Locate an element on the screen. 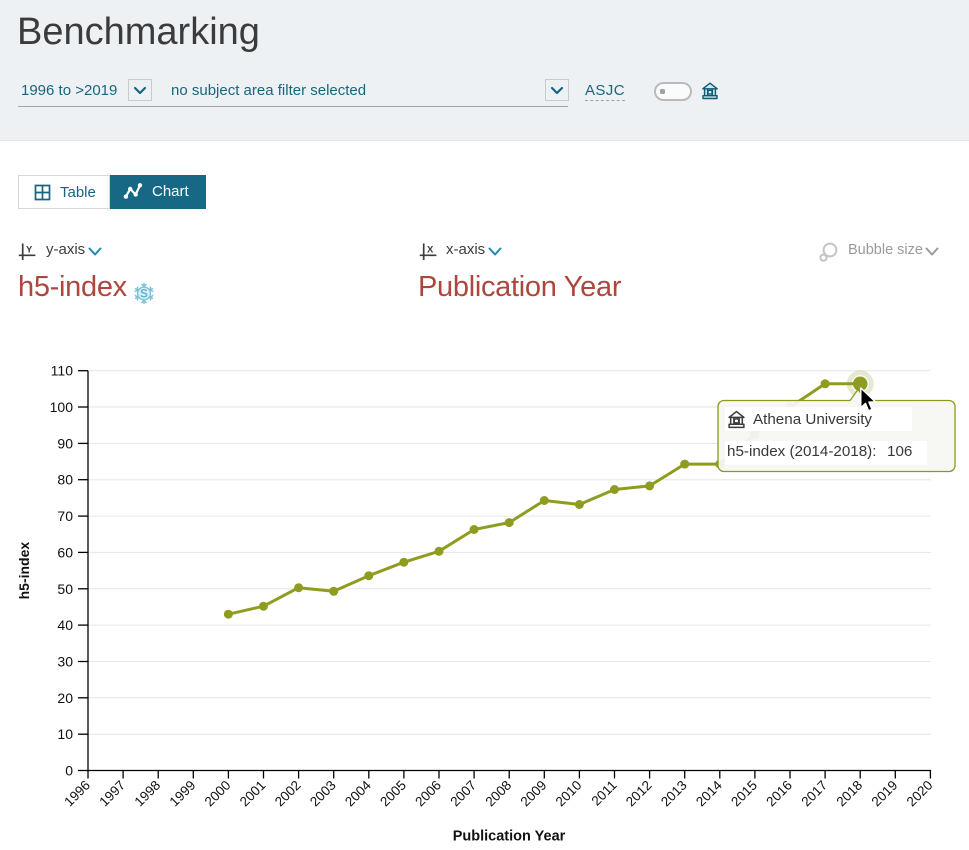  svg-text: 2004 is located at coordinates (358, 793).